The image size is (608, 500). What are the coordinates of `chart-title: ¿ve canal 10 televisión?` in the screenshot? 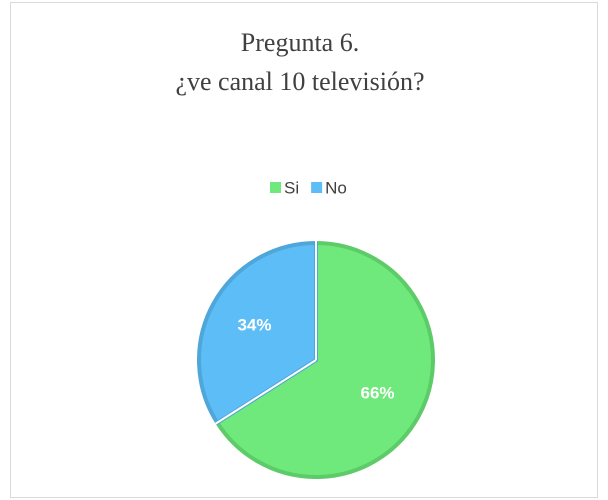 It's located at (299, 81).